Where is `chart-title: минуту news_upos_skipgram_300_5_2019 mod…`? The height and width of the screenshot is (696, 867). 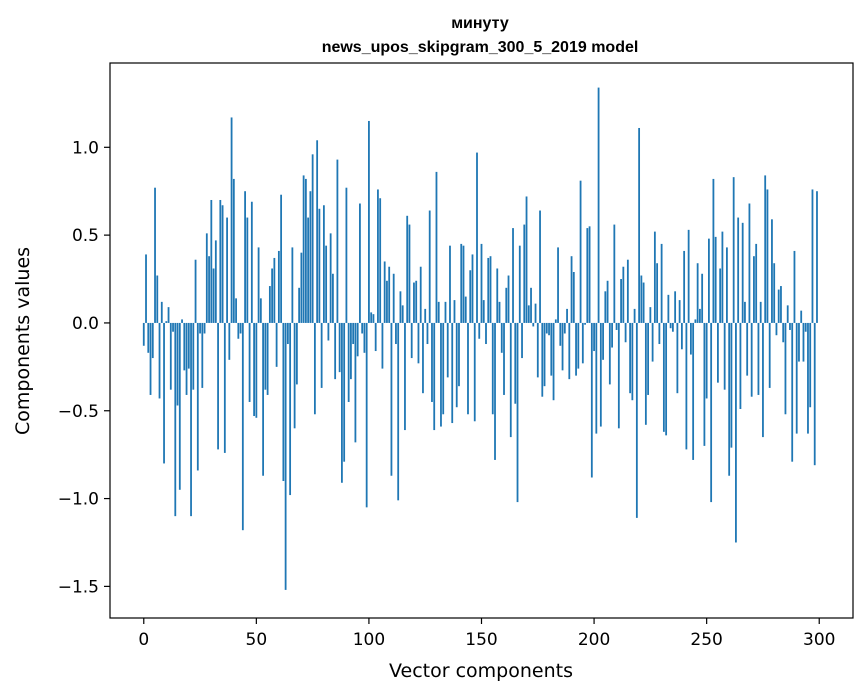 chart-title: минуту news_upos_skipgram_300_5_2019 mod… is located at coordinates (480, 35).